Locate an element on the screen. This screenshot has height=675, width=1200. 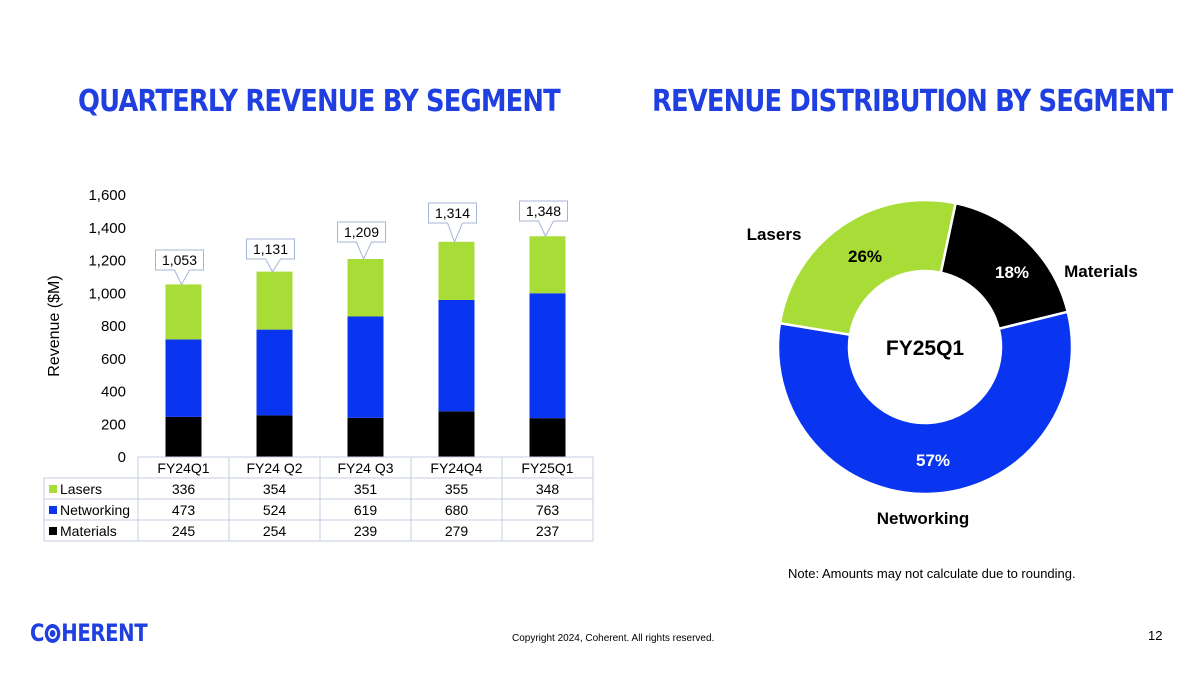
total-callout: 1,053 is located at coordinates (179, 267).